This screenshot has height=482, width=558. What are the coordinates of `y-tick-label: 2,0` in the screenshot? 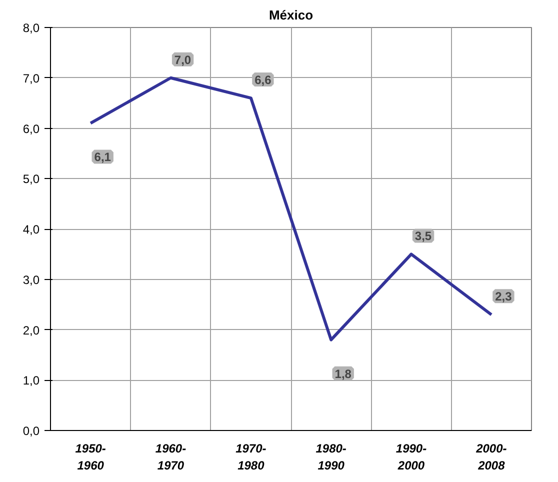 It's located at (31, 330).